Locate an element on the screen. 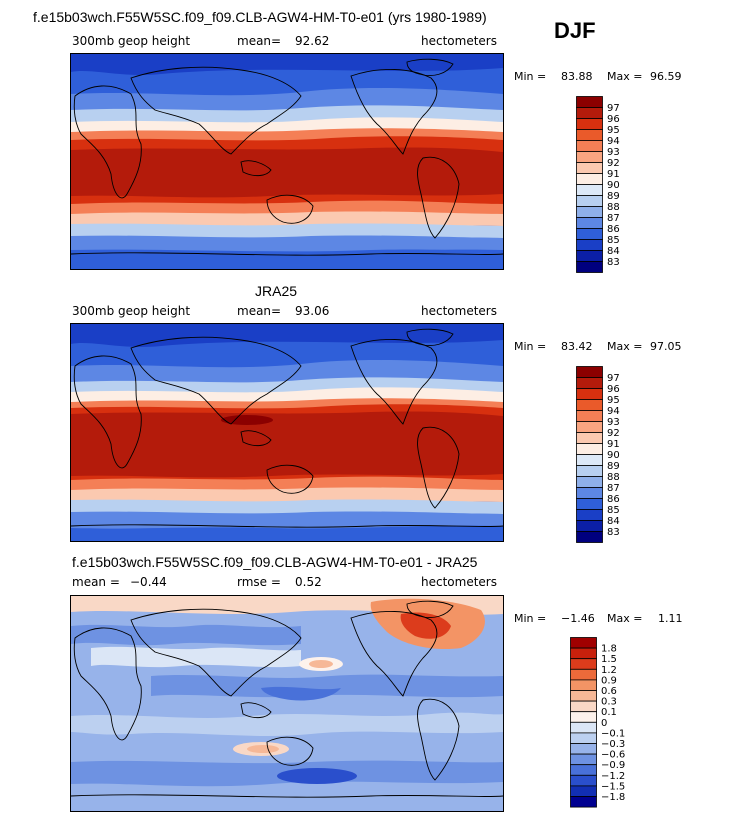  panel3-min-value: −1.46 is located at coordinates (578, 618).